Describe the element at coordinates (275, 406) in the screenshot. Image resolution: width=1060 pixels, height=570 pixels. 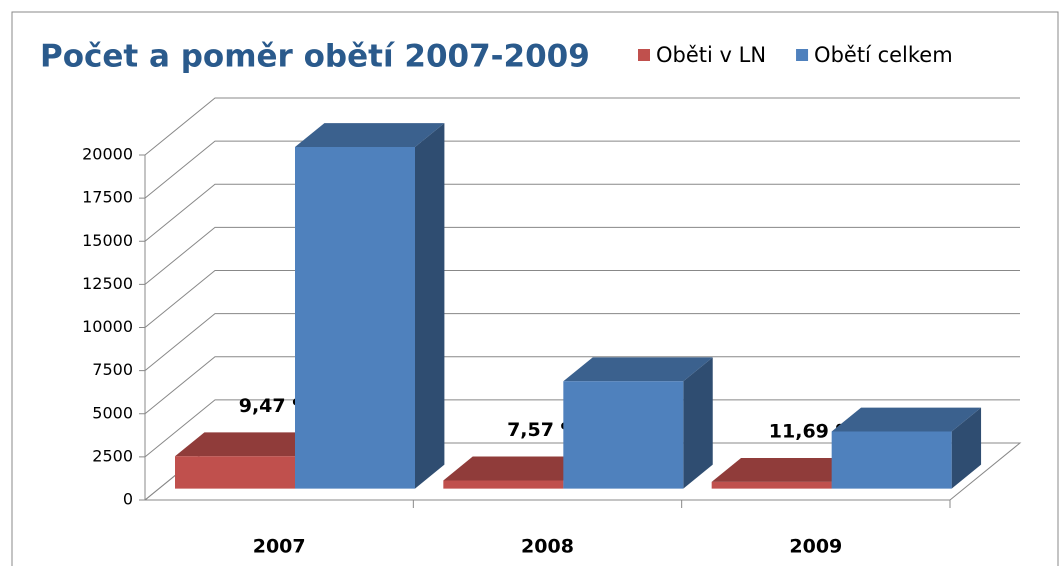
I see `annotation: 9,47 %` at that location.